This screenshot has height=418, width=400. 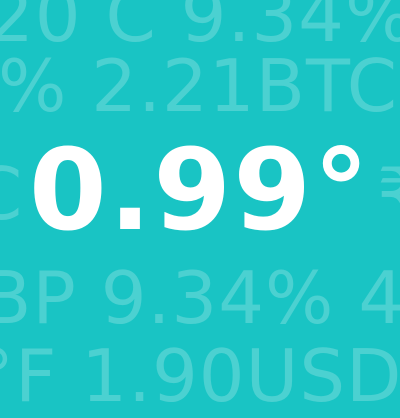 What do you see at coordinates (11, 194) in the screenshot?
I see `background-text-line-3-left: C` at bounding box center [11, 194].